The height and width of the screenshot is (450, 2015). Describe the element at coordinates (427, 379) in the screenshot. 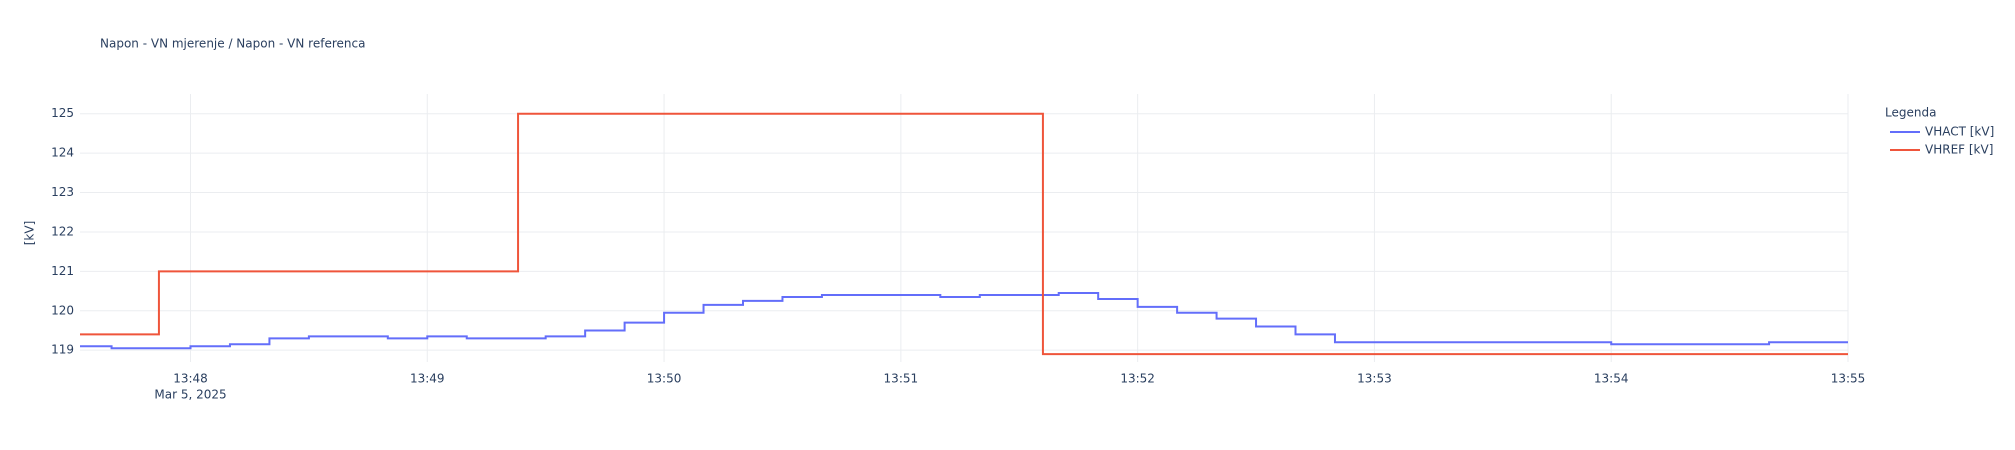

I see `x-tick-label: 13:49` at that location.